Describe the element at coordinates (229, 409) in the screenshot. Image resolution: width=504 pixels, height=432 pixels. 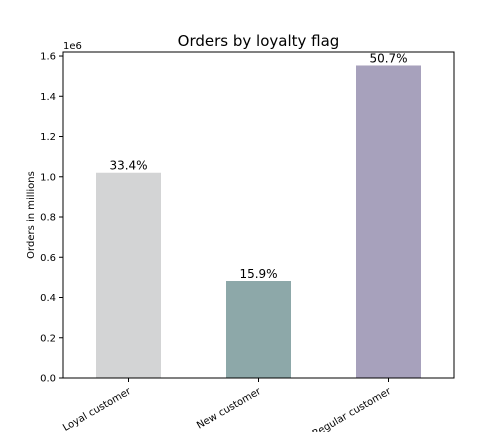
I see `x-tick-label: New customer` at that location.